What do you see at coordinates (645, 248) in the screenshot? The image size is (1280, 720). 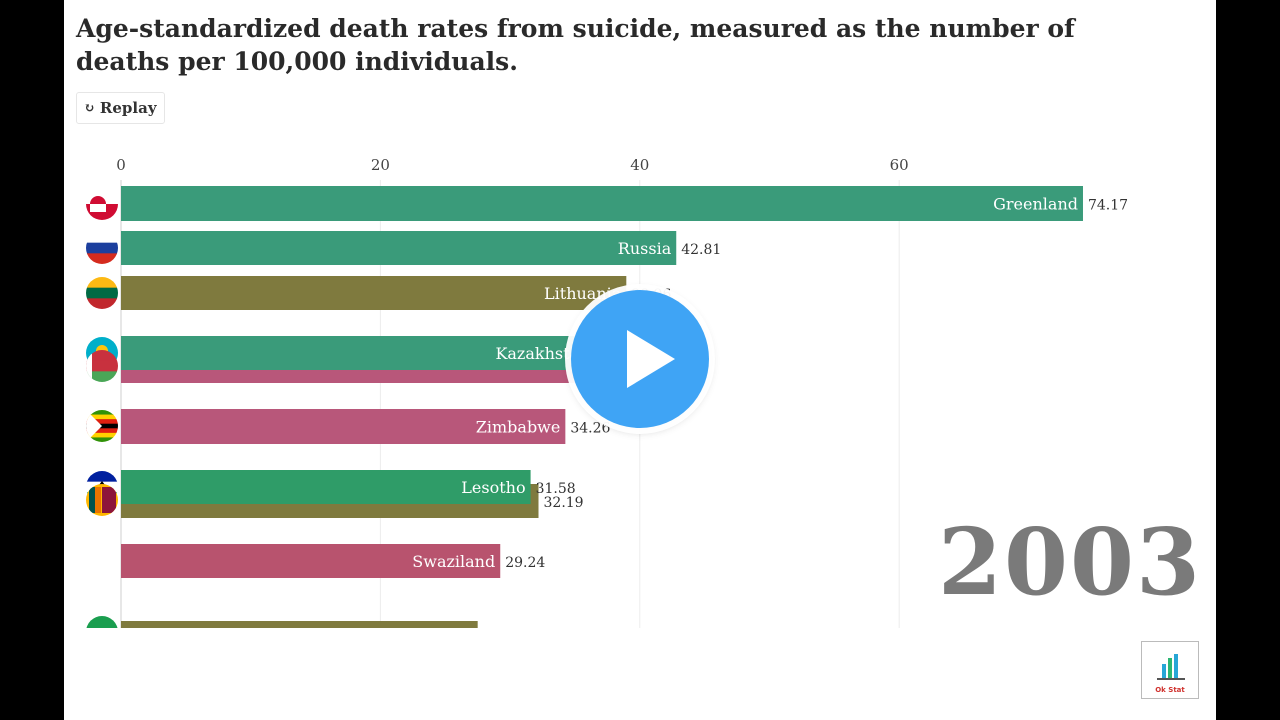 I see `bar-category-label: Russia` at bounding box center [645, 248].